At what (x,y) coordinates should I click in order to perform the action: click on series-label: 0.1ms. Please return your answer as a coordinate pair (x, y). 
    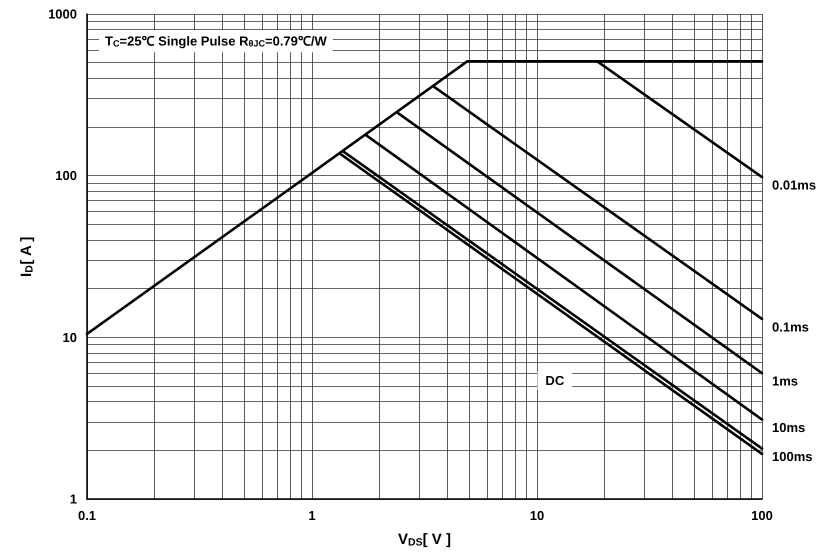
    Looking at the image, I should click on (790, 326).